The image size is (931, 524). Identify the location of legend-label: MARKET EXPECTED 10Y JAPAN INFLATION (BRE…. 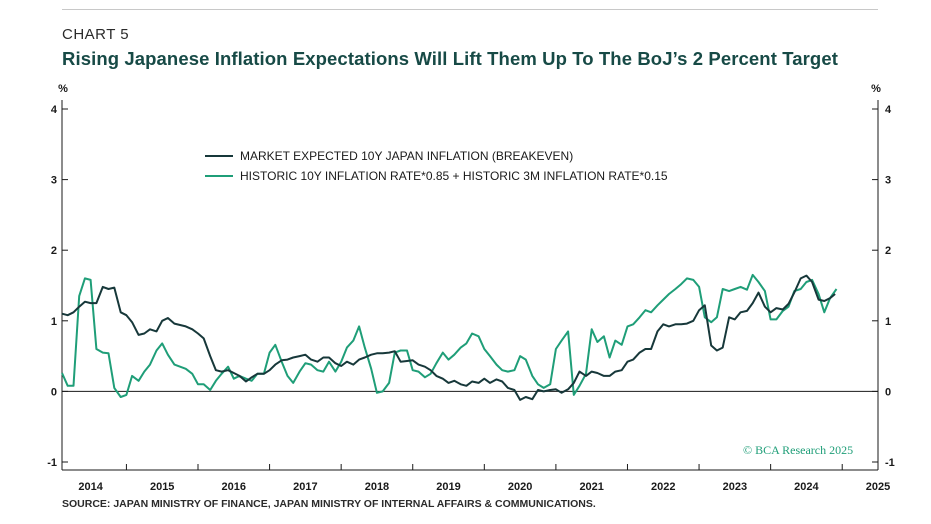
(406, 156).